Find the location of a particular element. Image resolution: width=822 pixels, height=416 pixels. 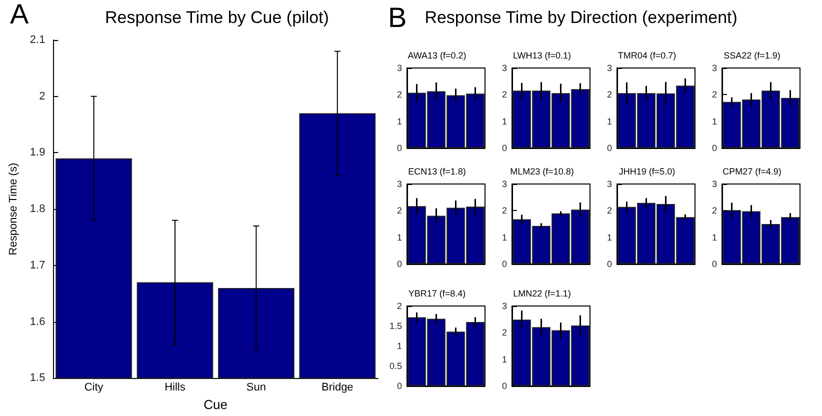

x-tick-label: City is located at coordinates (94, 388).